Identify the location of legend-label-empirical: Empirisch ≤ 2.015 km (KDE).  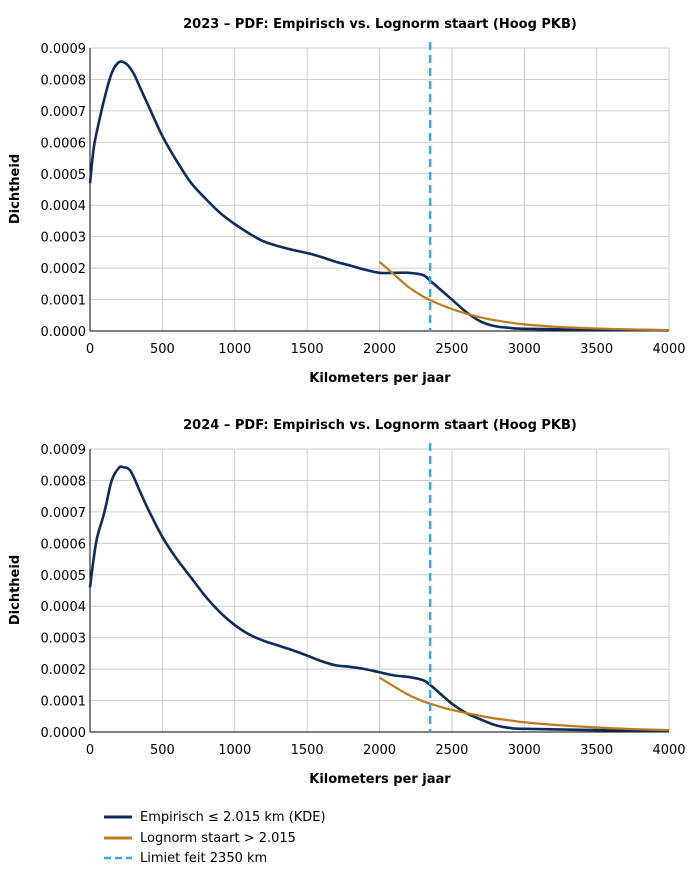
(233, 817).